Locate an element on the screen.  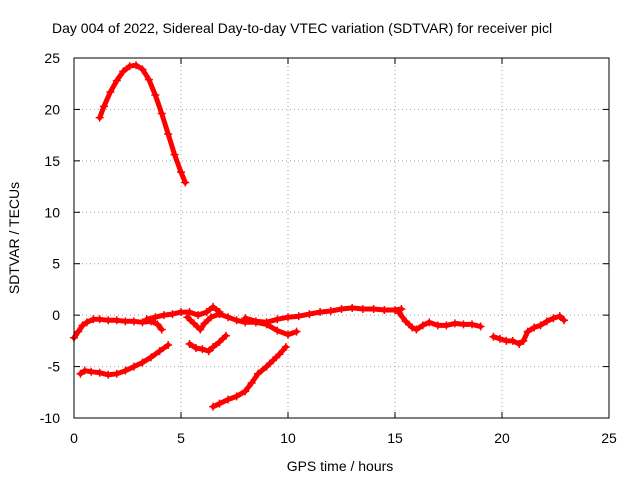
y-axis-title: SDTVAR / TECUs is located at coordinates (14, 238).